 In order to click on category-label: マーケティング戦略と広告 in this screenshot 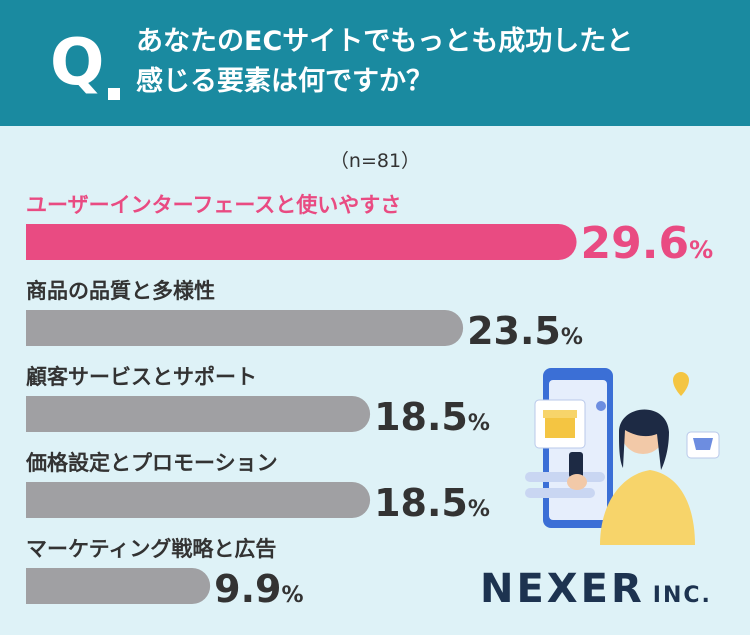, I will do `click(151, 549)`.